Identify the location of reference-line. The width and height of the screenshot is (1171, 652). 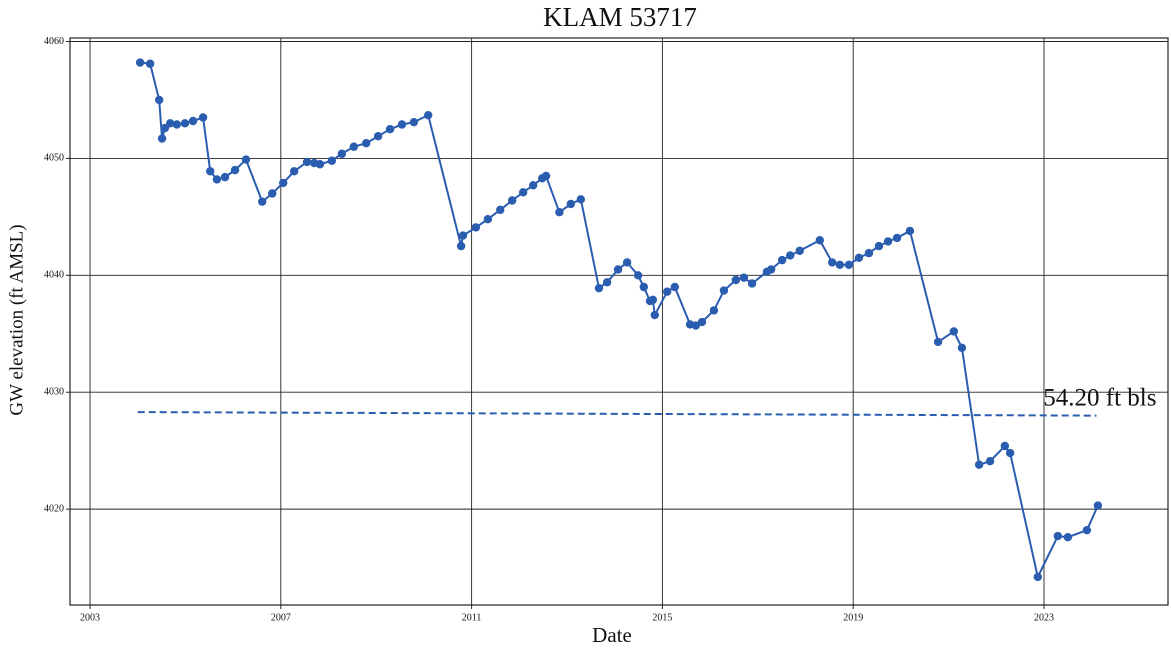
(617, 414).